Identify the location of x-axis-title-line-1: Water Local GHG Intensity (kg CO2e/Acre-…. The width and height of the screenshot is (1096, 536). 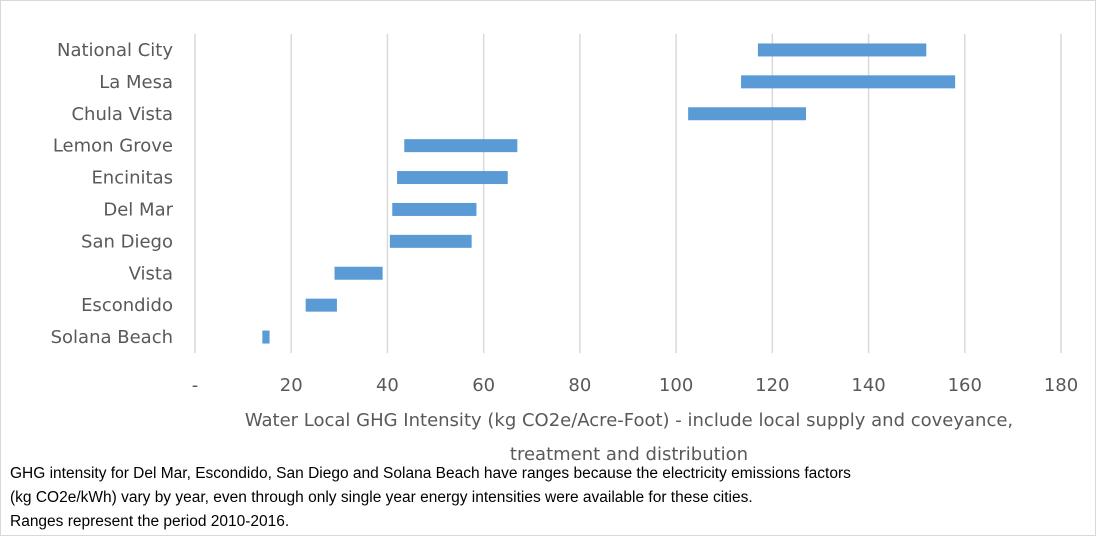
(629, 420).